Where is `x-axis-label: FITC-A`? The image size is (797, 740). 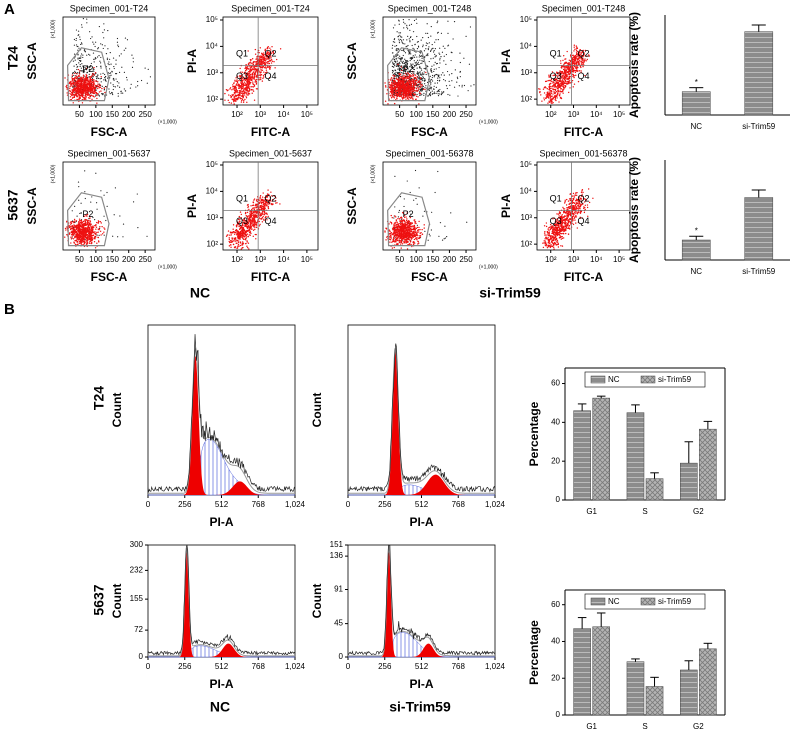 x-axis-label: FITC-A is located at coordinates (584, 132).